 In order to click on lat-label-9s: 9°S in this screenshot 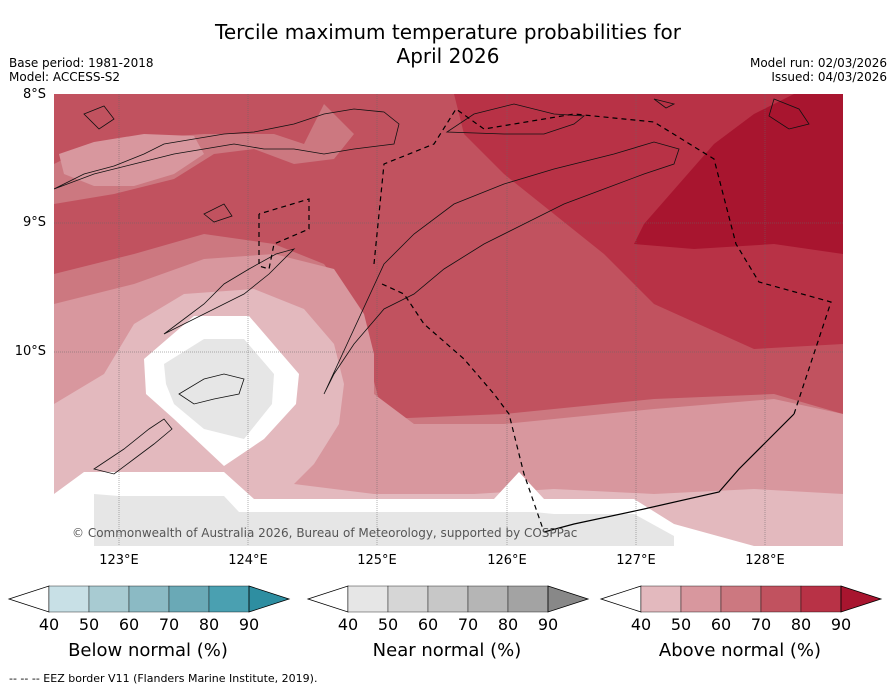, I will do `click(34, 222)`.